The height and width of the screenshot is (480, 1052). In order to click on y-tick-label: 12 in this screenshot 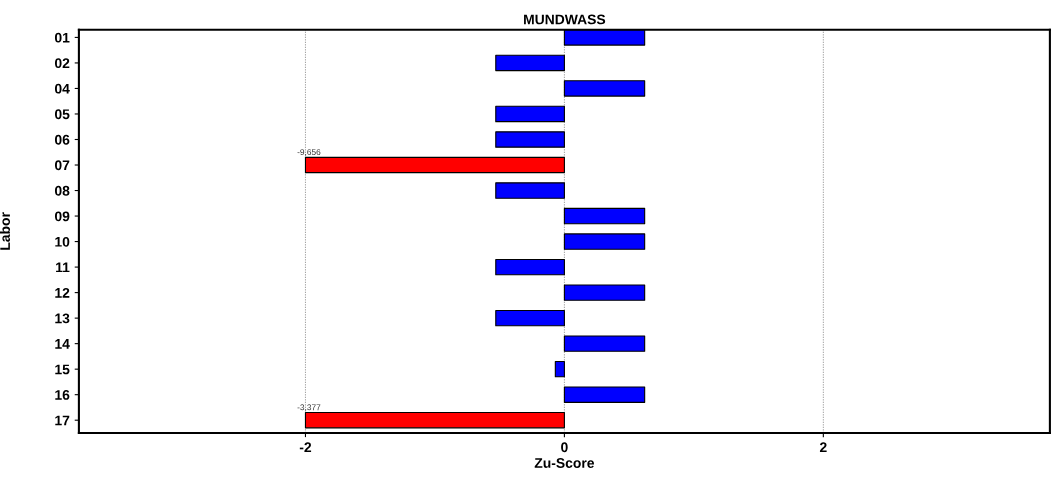, I will do `click(62, 292)`.